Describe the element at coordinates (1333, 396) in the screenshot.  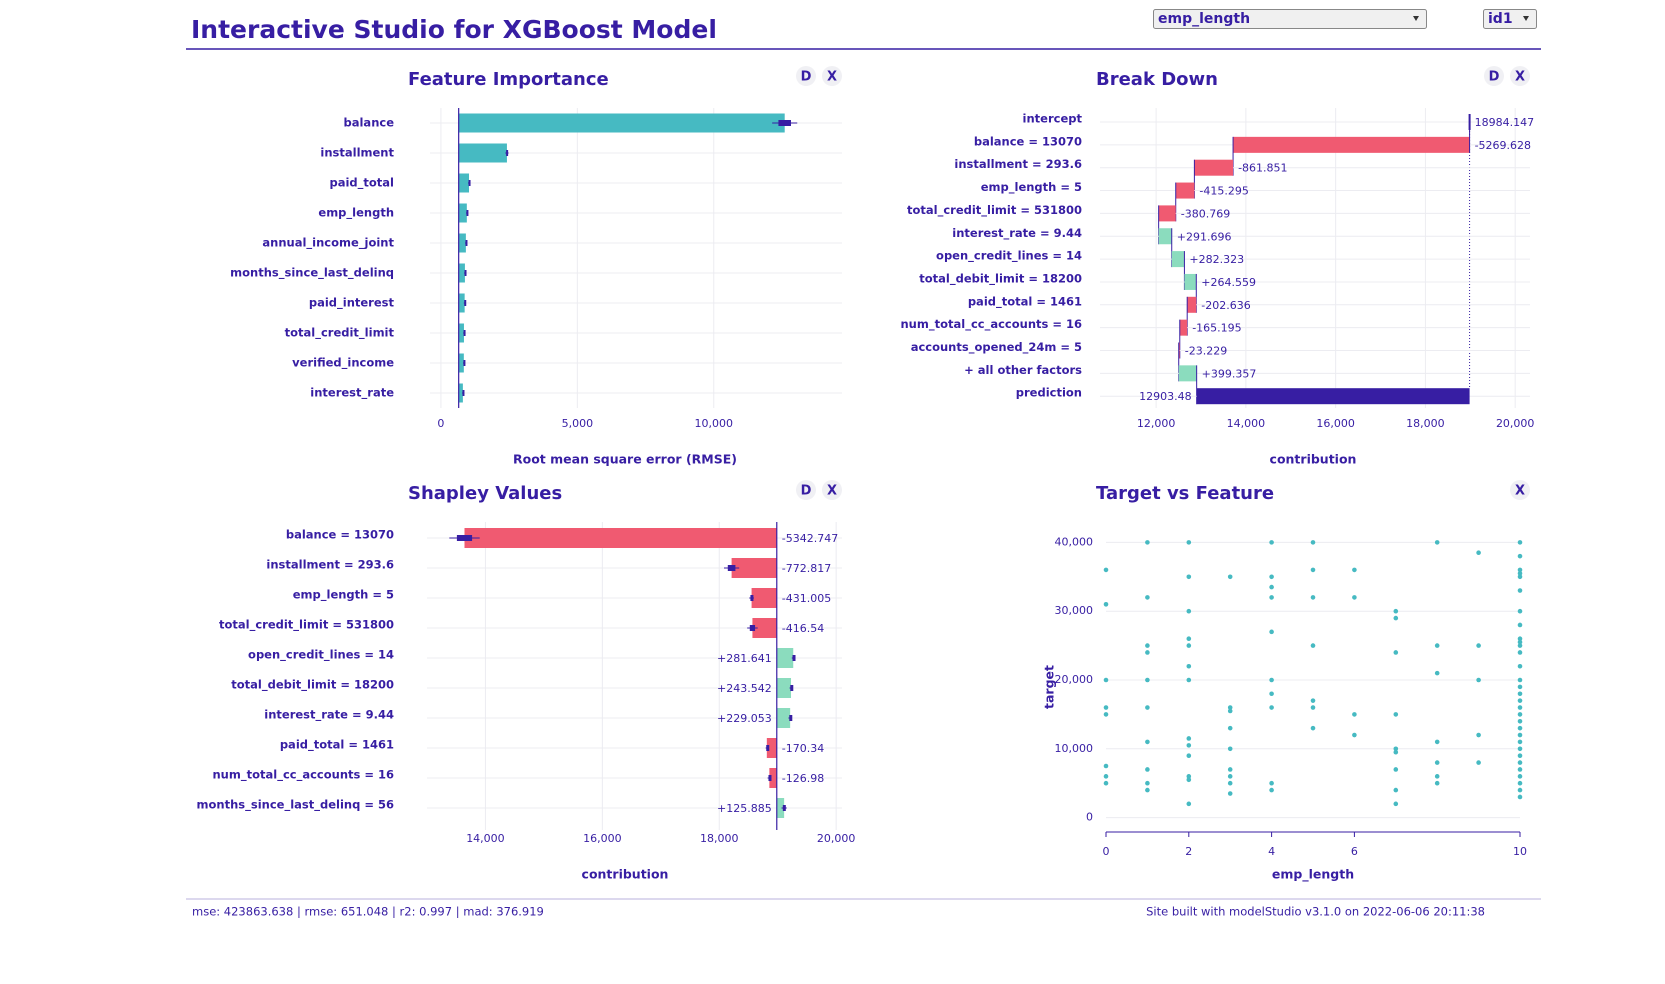
I see `prediction-bar` at that location.